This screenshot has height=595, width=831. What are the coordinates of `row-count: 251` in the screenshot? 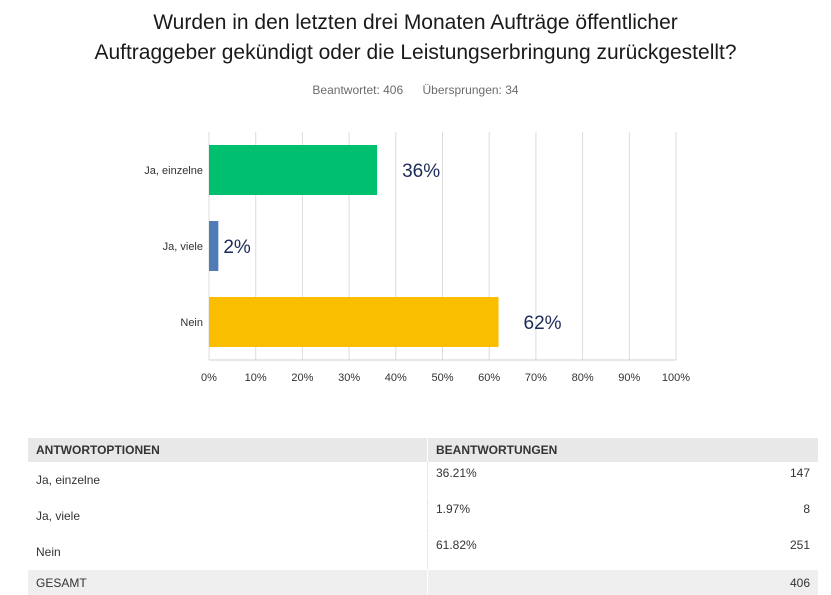 It's located at (742, 552).